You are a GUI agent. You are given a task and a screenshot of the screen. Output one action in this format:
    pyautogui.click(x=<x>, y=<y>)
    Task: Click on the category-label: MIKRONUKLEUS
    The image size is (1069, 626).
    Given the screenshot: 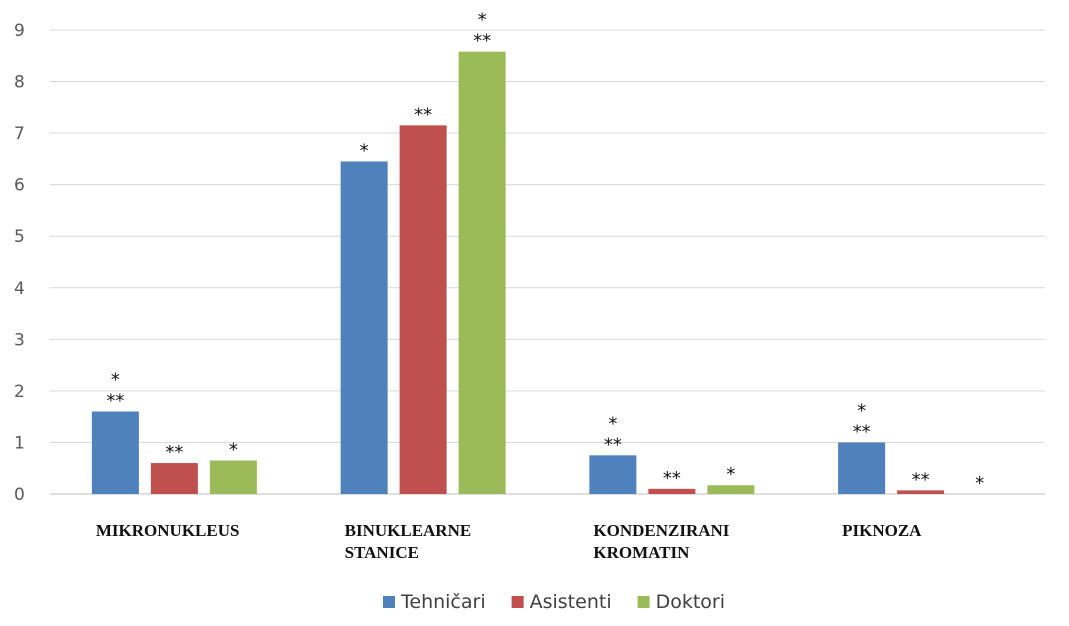 What is the action you would take?
    pyautogui.click(x=168, y=530)
    